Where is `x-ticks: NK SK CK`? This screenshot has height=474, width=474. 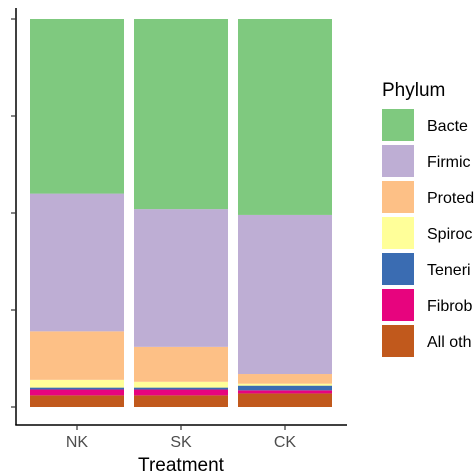
x-ticks: NK SK CK is located at coordinates (181, 438).